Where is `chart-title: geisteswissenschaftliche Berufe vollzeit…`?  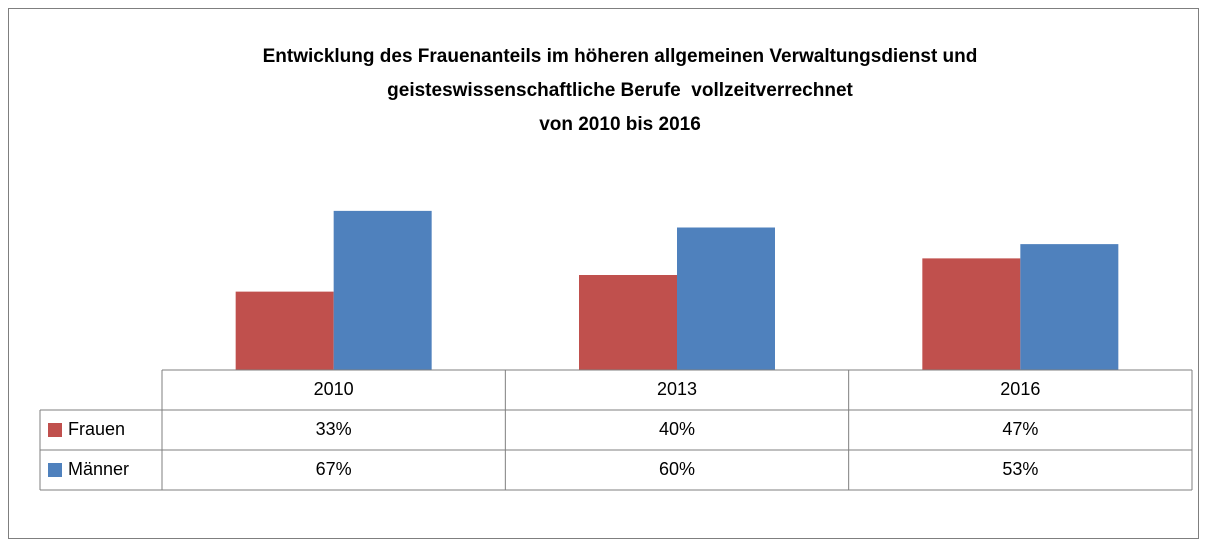 chart-title: geisteswissenschaftliche Berufe vollzeit… is located at coordinates (620, 90).